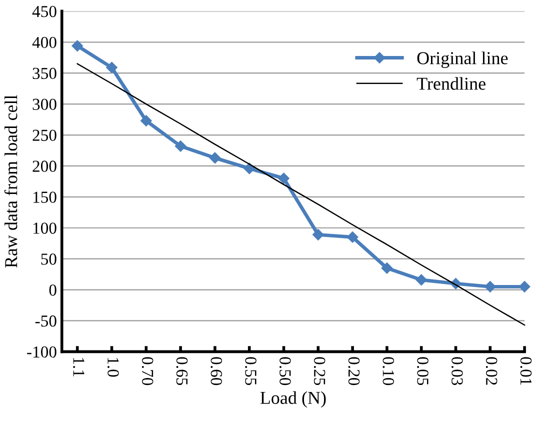  What do you see at coordinates (250, 371) in the screenshot?
I see `x-tick-label: 0.55` at bounding box center [250, 371].